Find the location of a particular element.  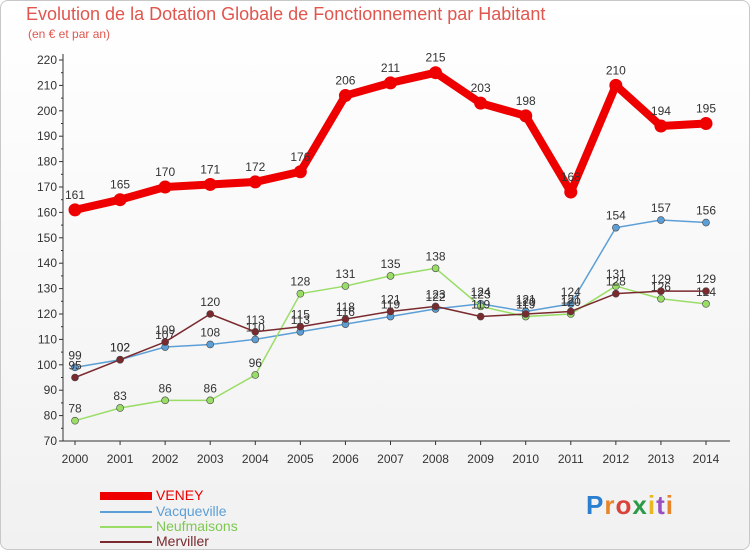

chart-subtitle: (en € et par an) is located at coordinates (69, 34).